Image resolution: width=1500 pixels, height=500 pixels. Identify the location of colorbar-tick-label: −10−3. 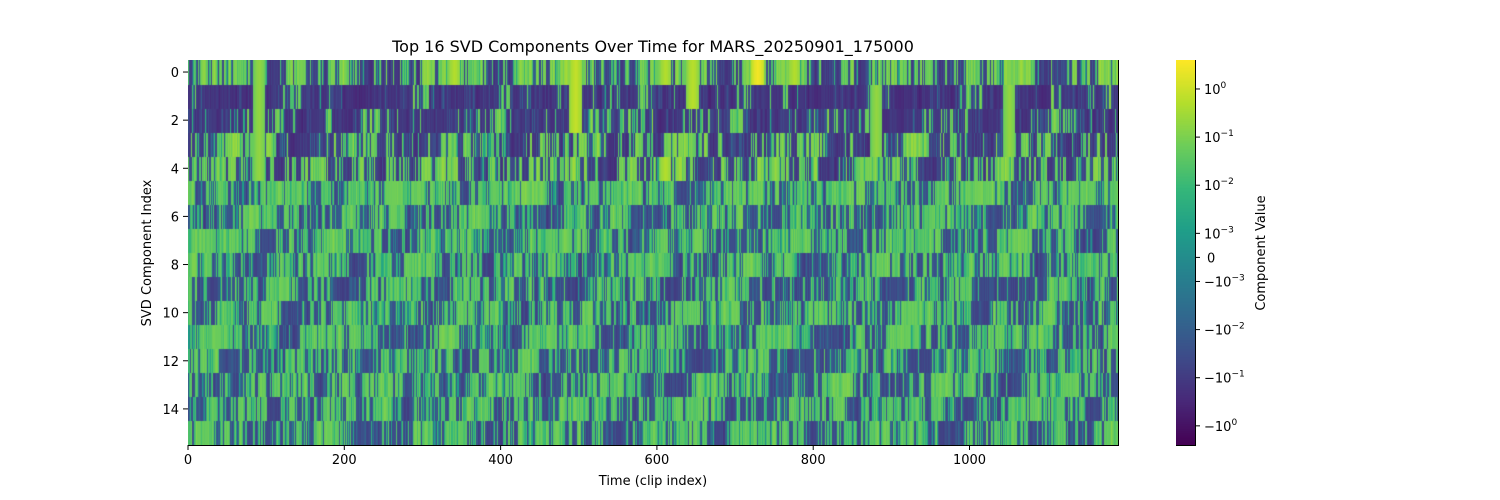
(1224, 281).